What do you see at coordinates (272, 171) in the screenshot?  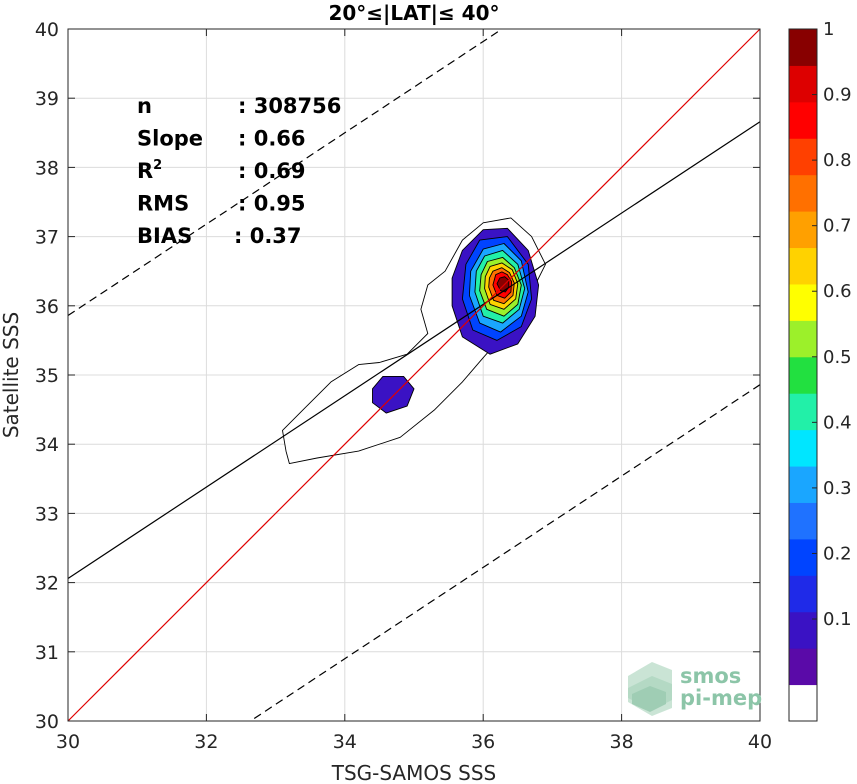 I see `stat-value: : 0.69` at bounding box center [272, 171].